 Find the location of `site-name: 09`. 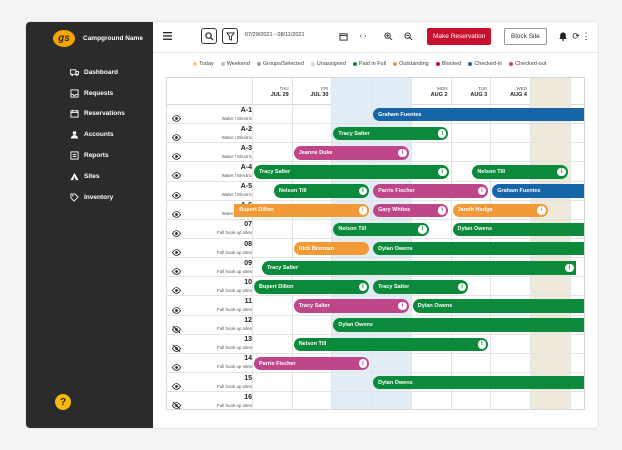

site-name: 09 is located at coordinates (248, 263).